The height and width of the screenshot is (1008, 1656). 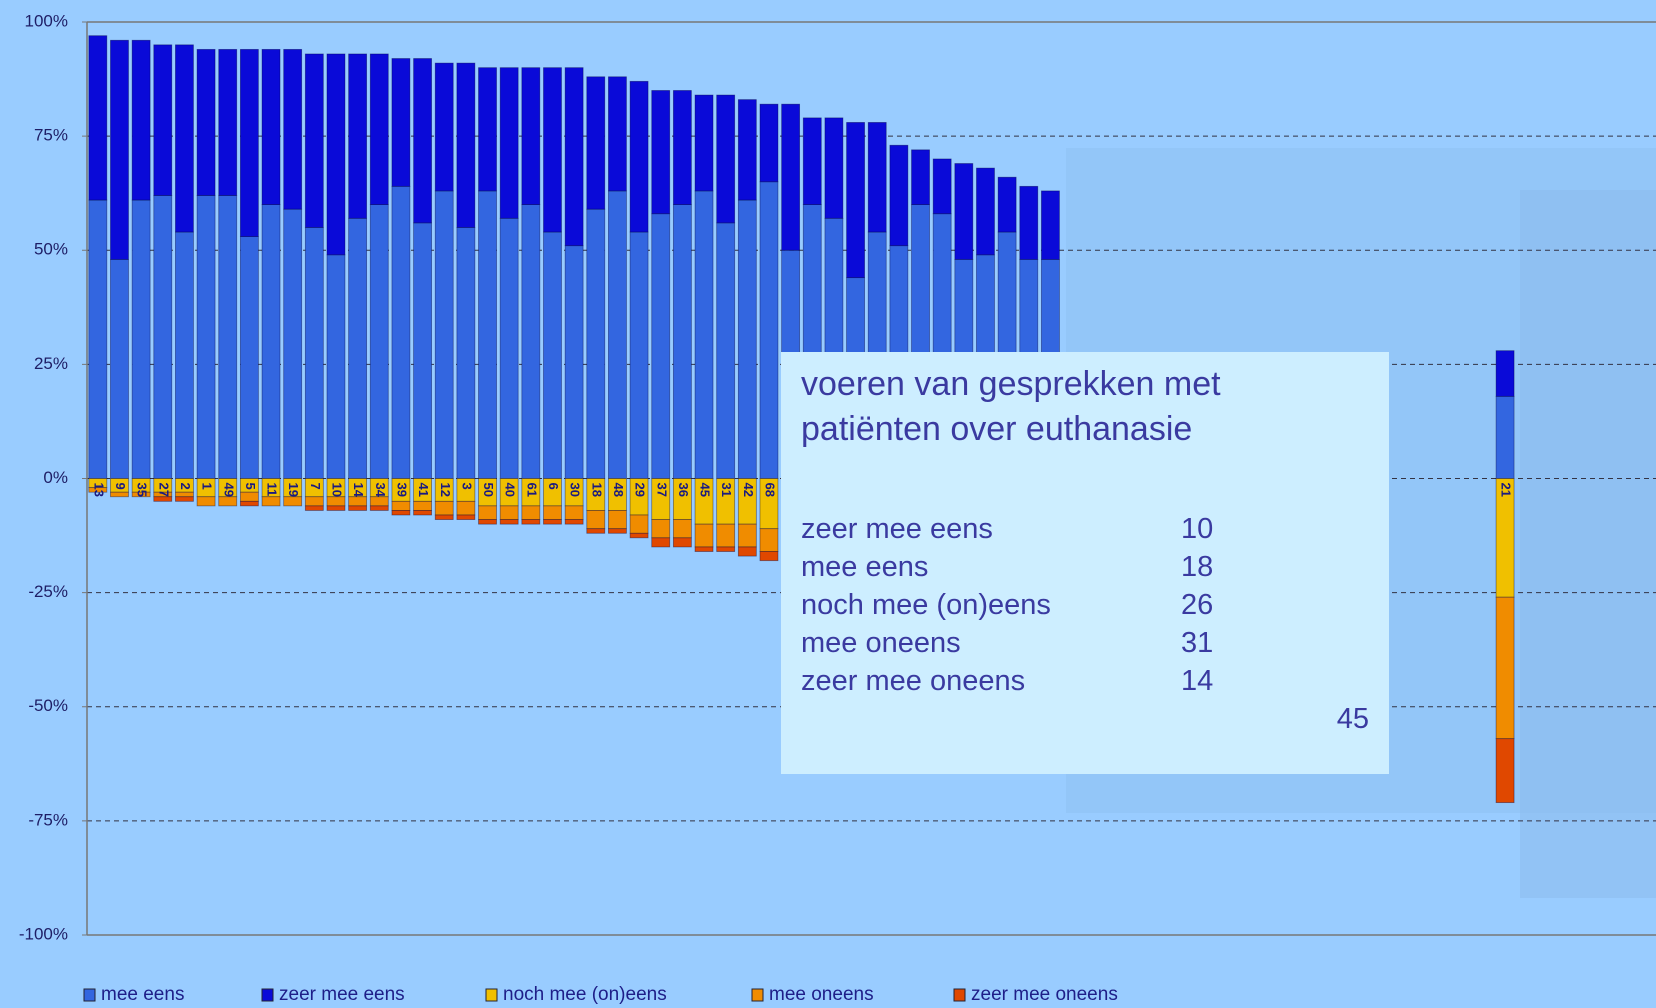 What do you see at coordinates (423, 490) in the screenshot?
I see `category-label: 41` at bounding box center [423, 490].